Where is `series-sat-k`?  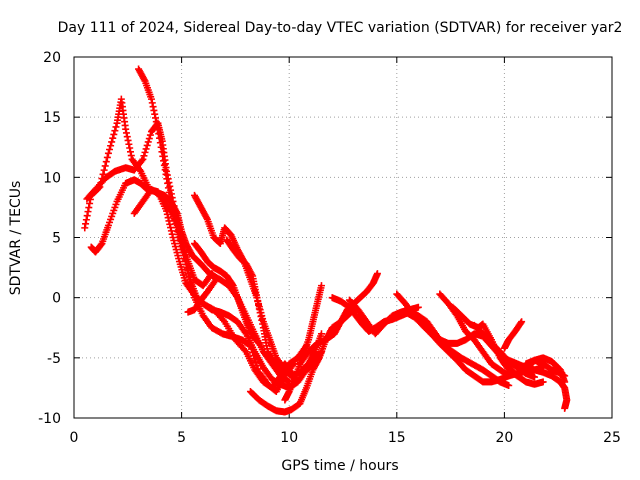 series-sat-k is located at coordinates (338, 319).